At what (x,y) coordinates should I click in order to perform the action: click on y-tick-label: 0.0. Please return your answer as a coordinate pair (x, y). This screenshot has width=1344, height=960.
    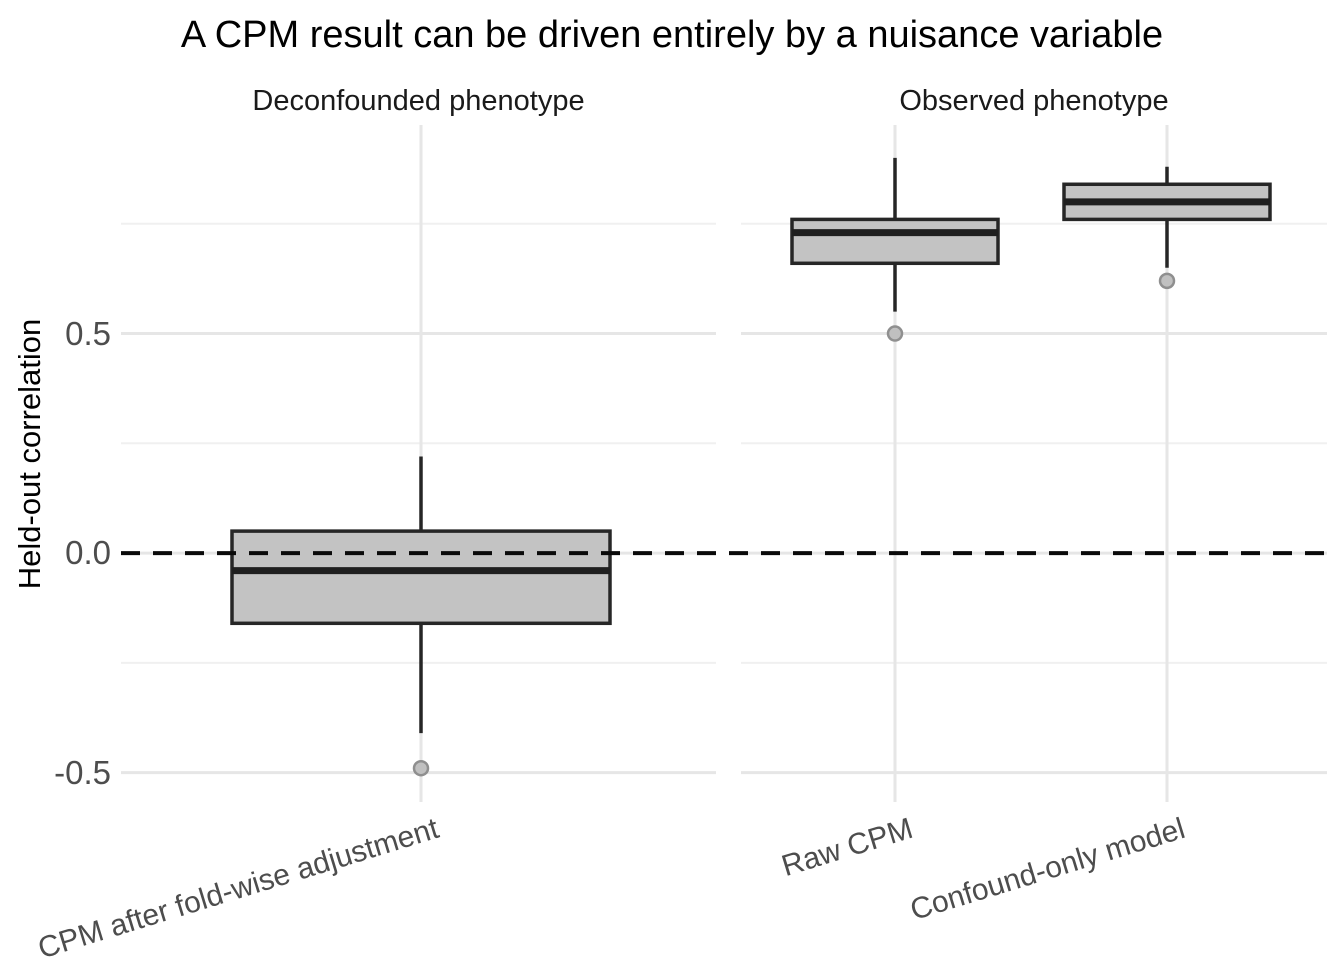
    Looking at the image, I should click on (88, 553).